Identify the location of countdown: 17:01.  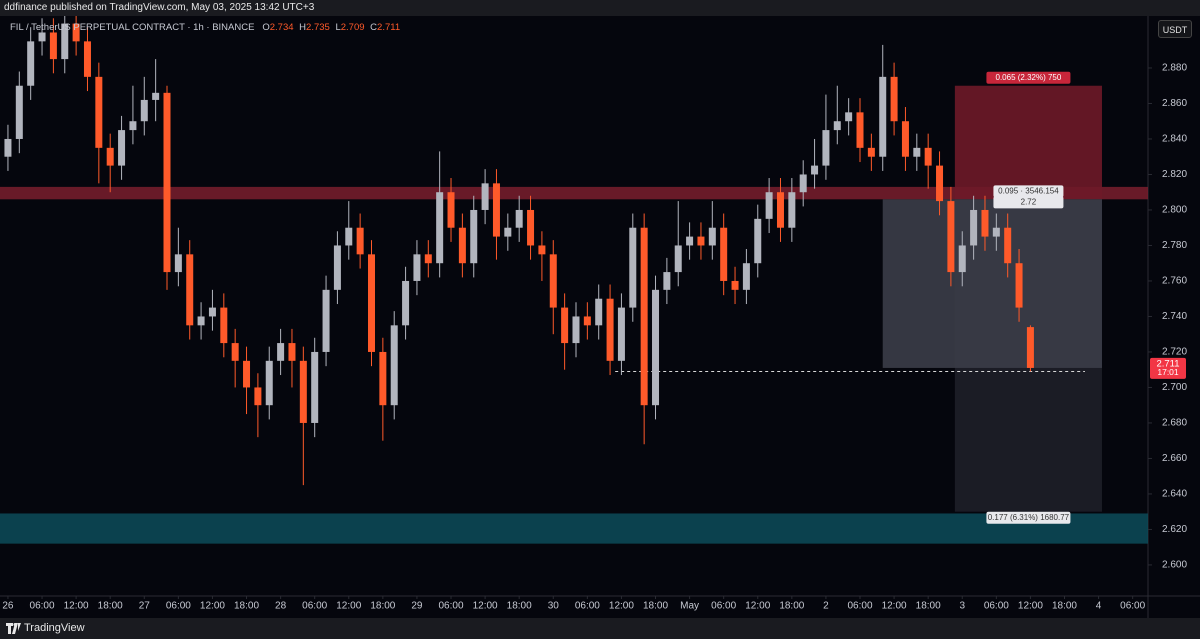
(1168, 372).